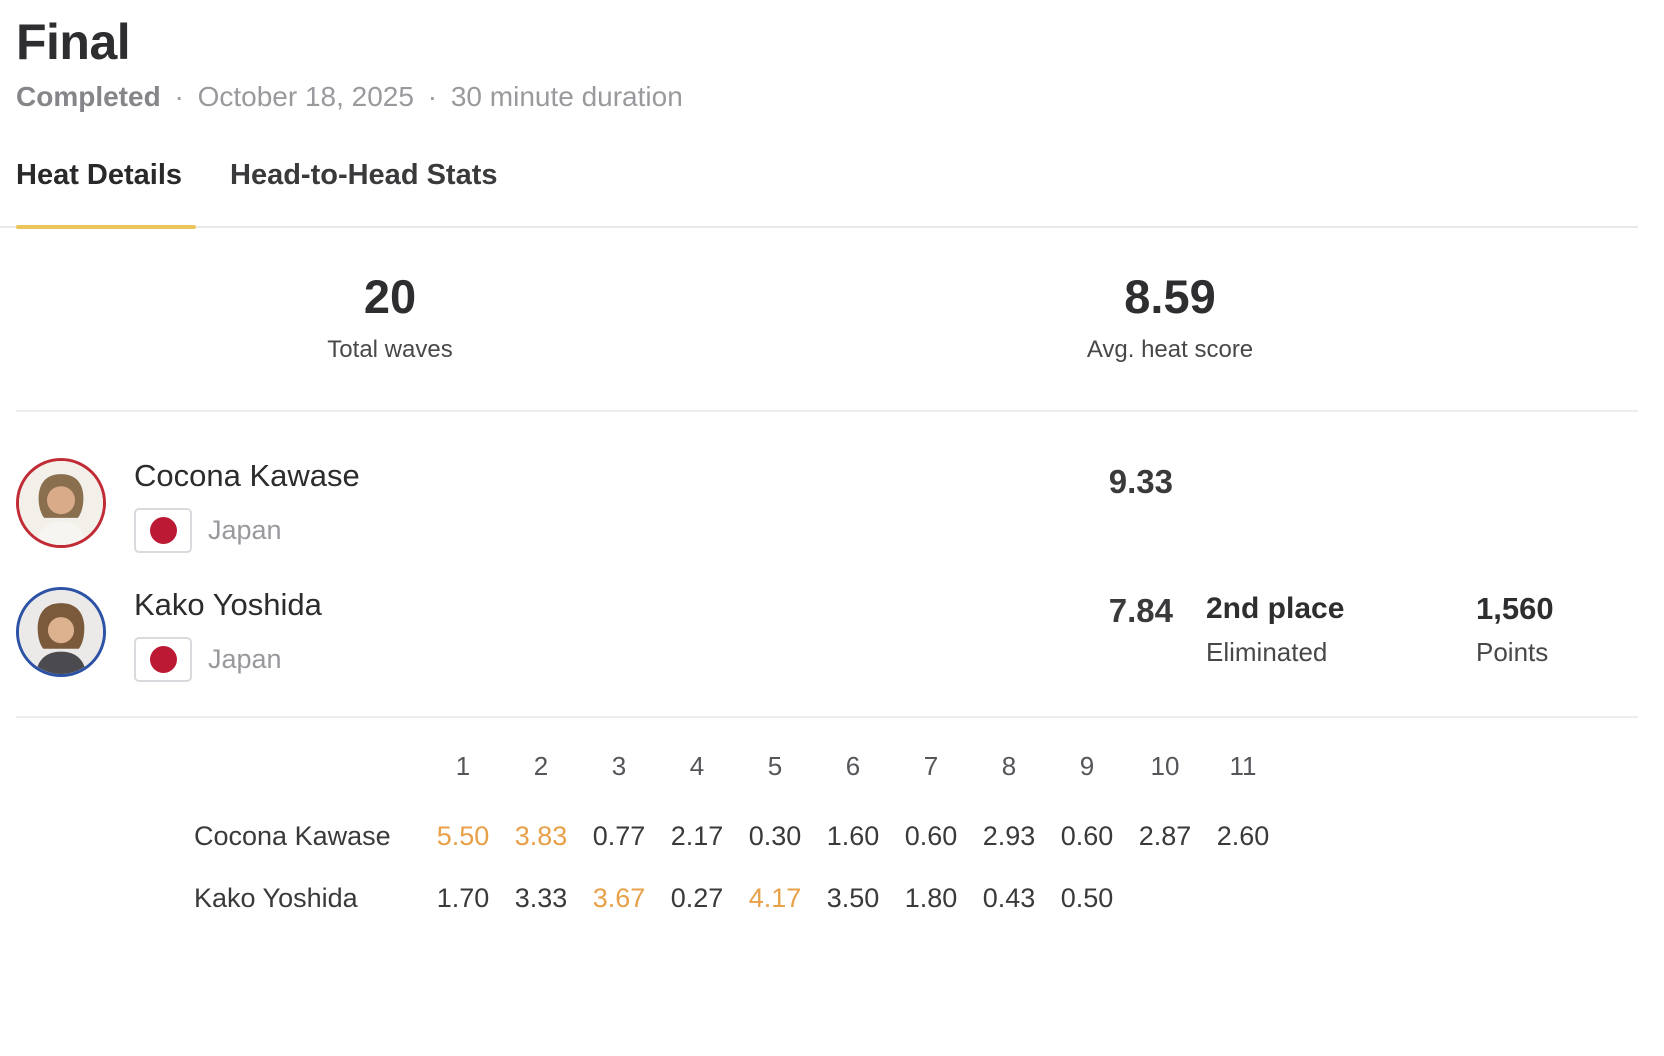 The height and width of the screenshot is (1056, 1664). I want to click on wave-score: 1.80, so click(931, 898).